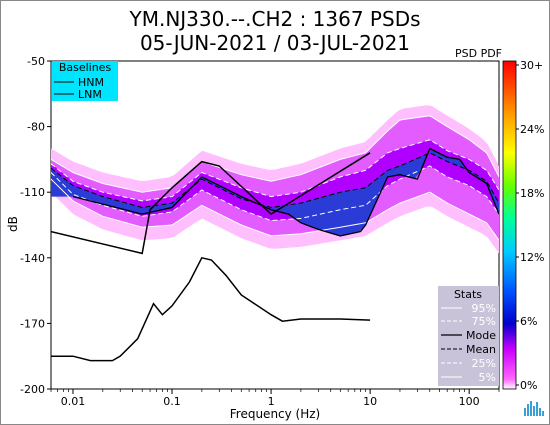 This screenshot has height=425, width=550. Describe the element at coordinates (532, 257) in the screenshot. I see `colorbar-tick-label: 12%` at that location.